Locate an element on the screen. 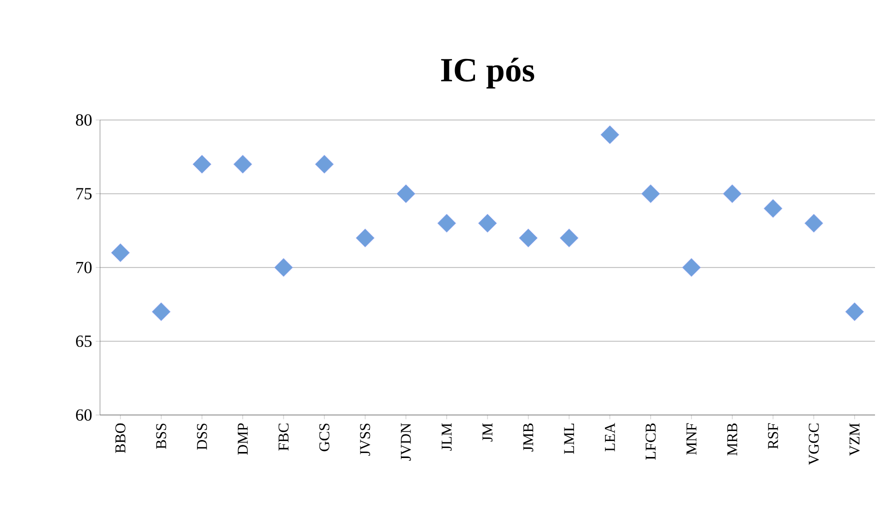  x-tick-label: BBO is located at coordinates (120, 438).